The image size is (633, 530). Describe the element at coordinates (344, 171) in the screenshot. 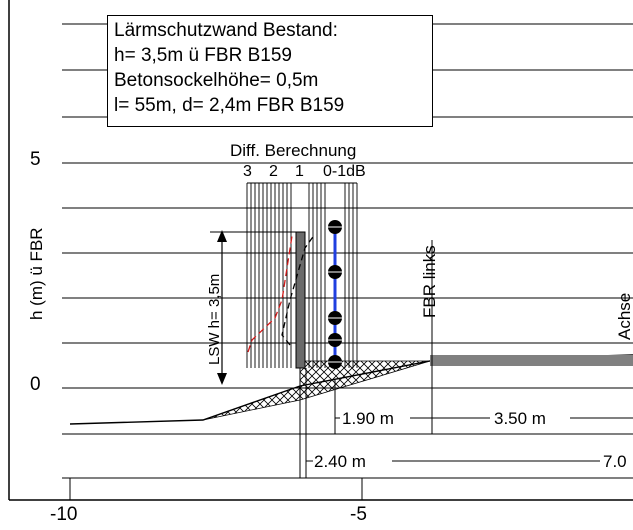

I see `diff-marker-0-1db: 0-1dB` at that location.